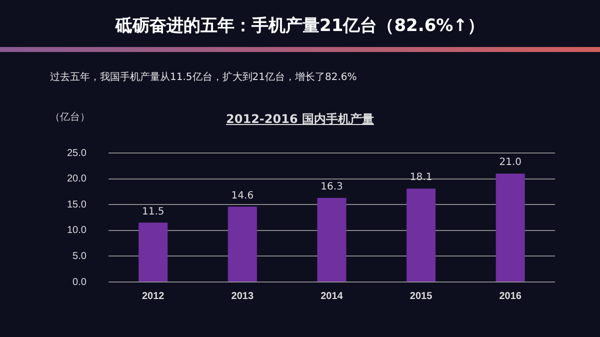 Image resolution: width=600 pixels, height=337 pixels. What do you see at coordinates (79, 282) in the screenshot?
I see `y-tick-label: 0.0` at bounding box center [79, 282].